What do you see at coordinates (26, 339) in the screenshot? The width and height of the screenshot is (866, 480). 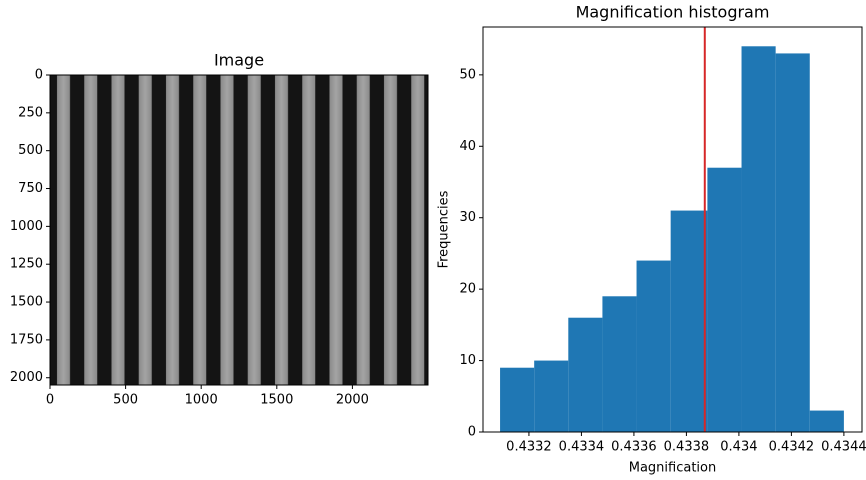 I see `y-tick-label: 1750` at bounding box center [26, 339].